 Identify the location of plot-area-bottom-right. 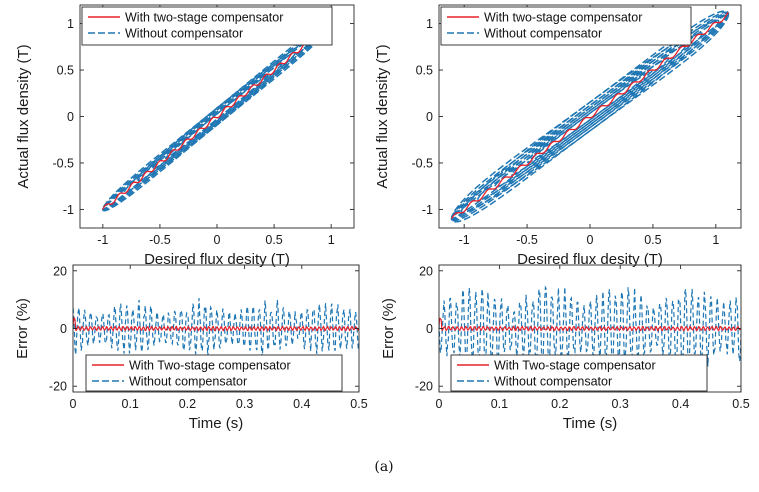
(590, 328).